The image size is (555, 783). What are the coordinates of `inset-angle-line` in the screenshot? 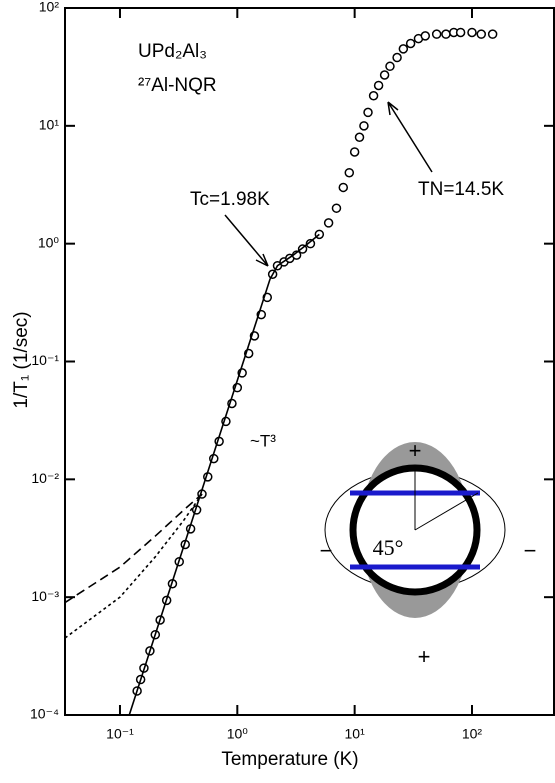 It's located at (446, 511).